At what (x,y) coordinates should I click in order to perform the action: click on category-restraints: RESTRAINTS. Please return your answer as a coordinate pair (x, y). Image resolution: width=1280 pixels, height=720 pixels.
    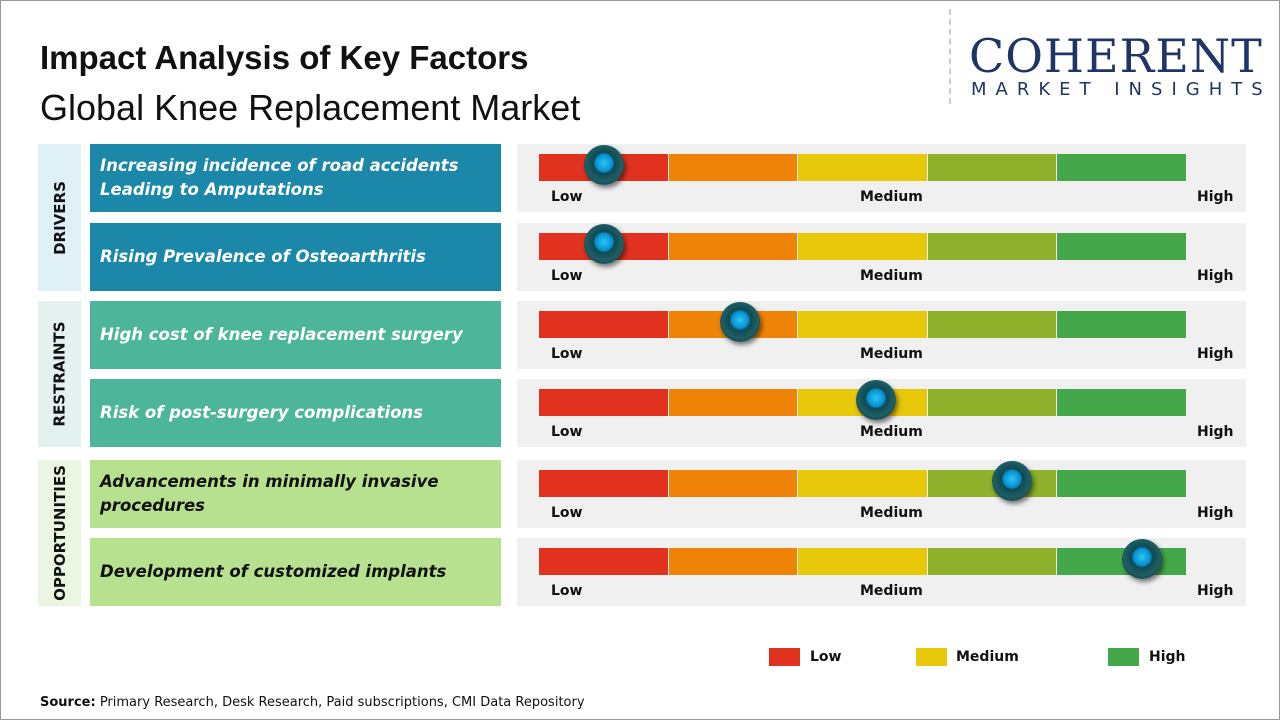
    Looking at the image, I should click on (59, 374).